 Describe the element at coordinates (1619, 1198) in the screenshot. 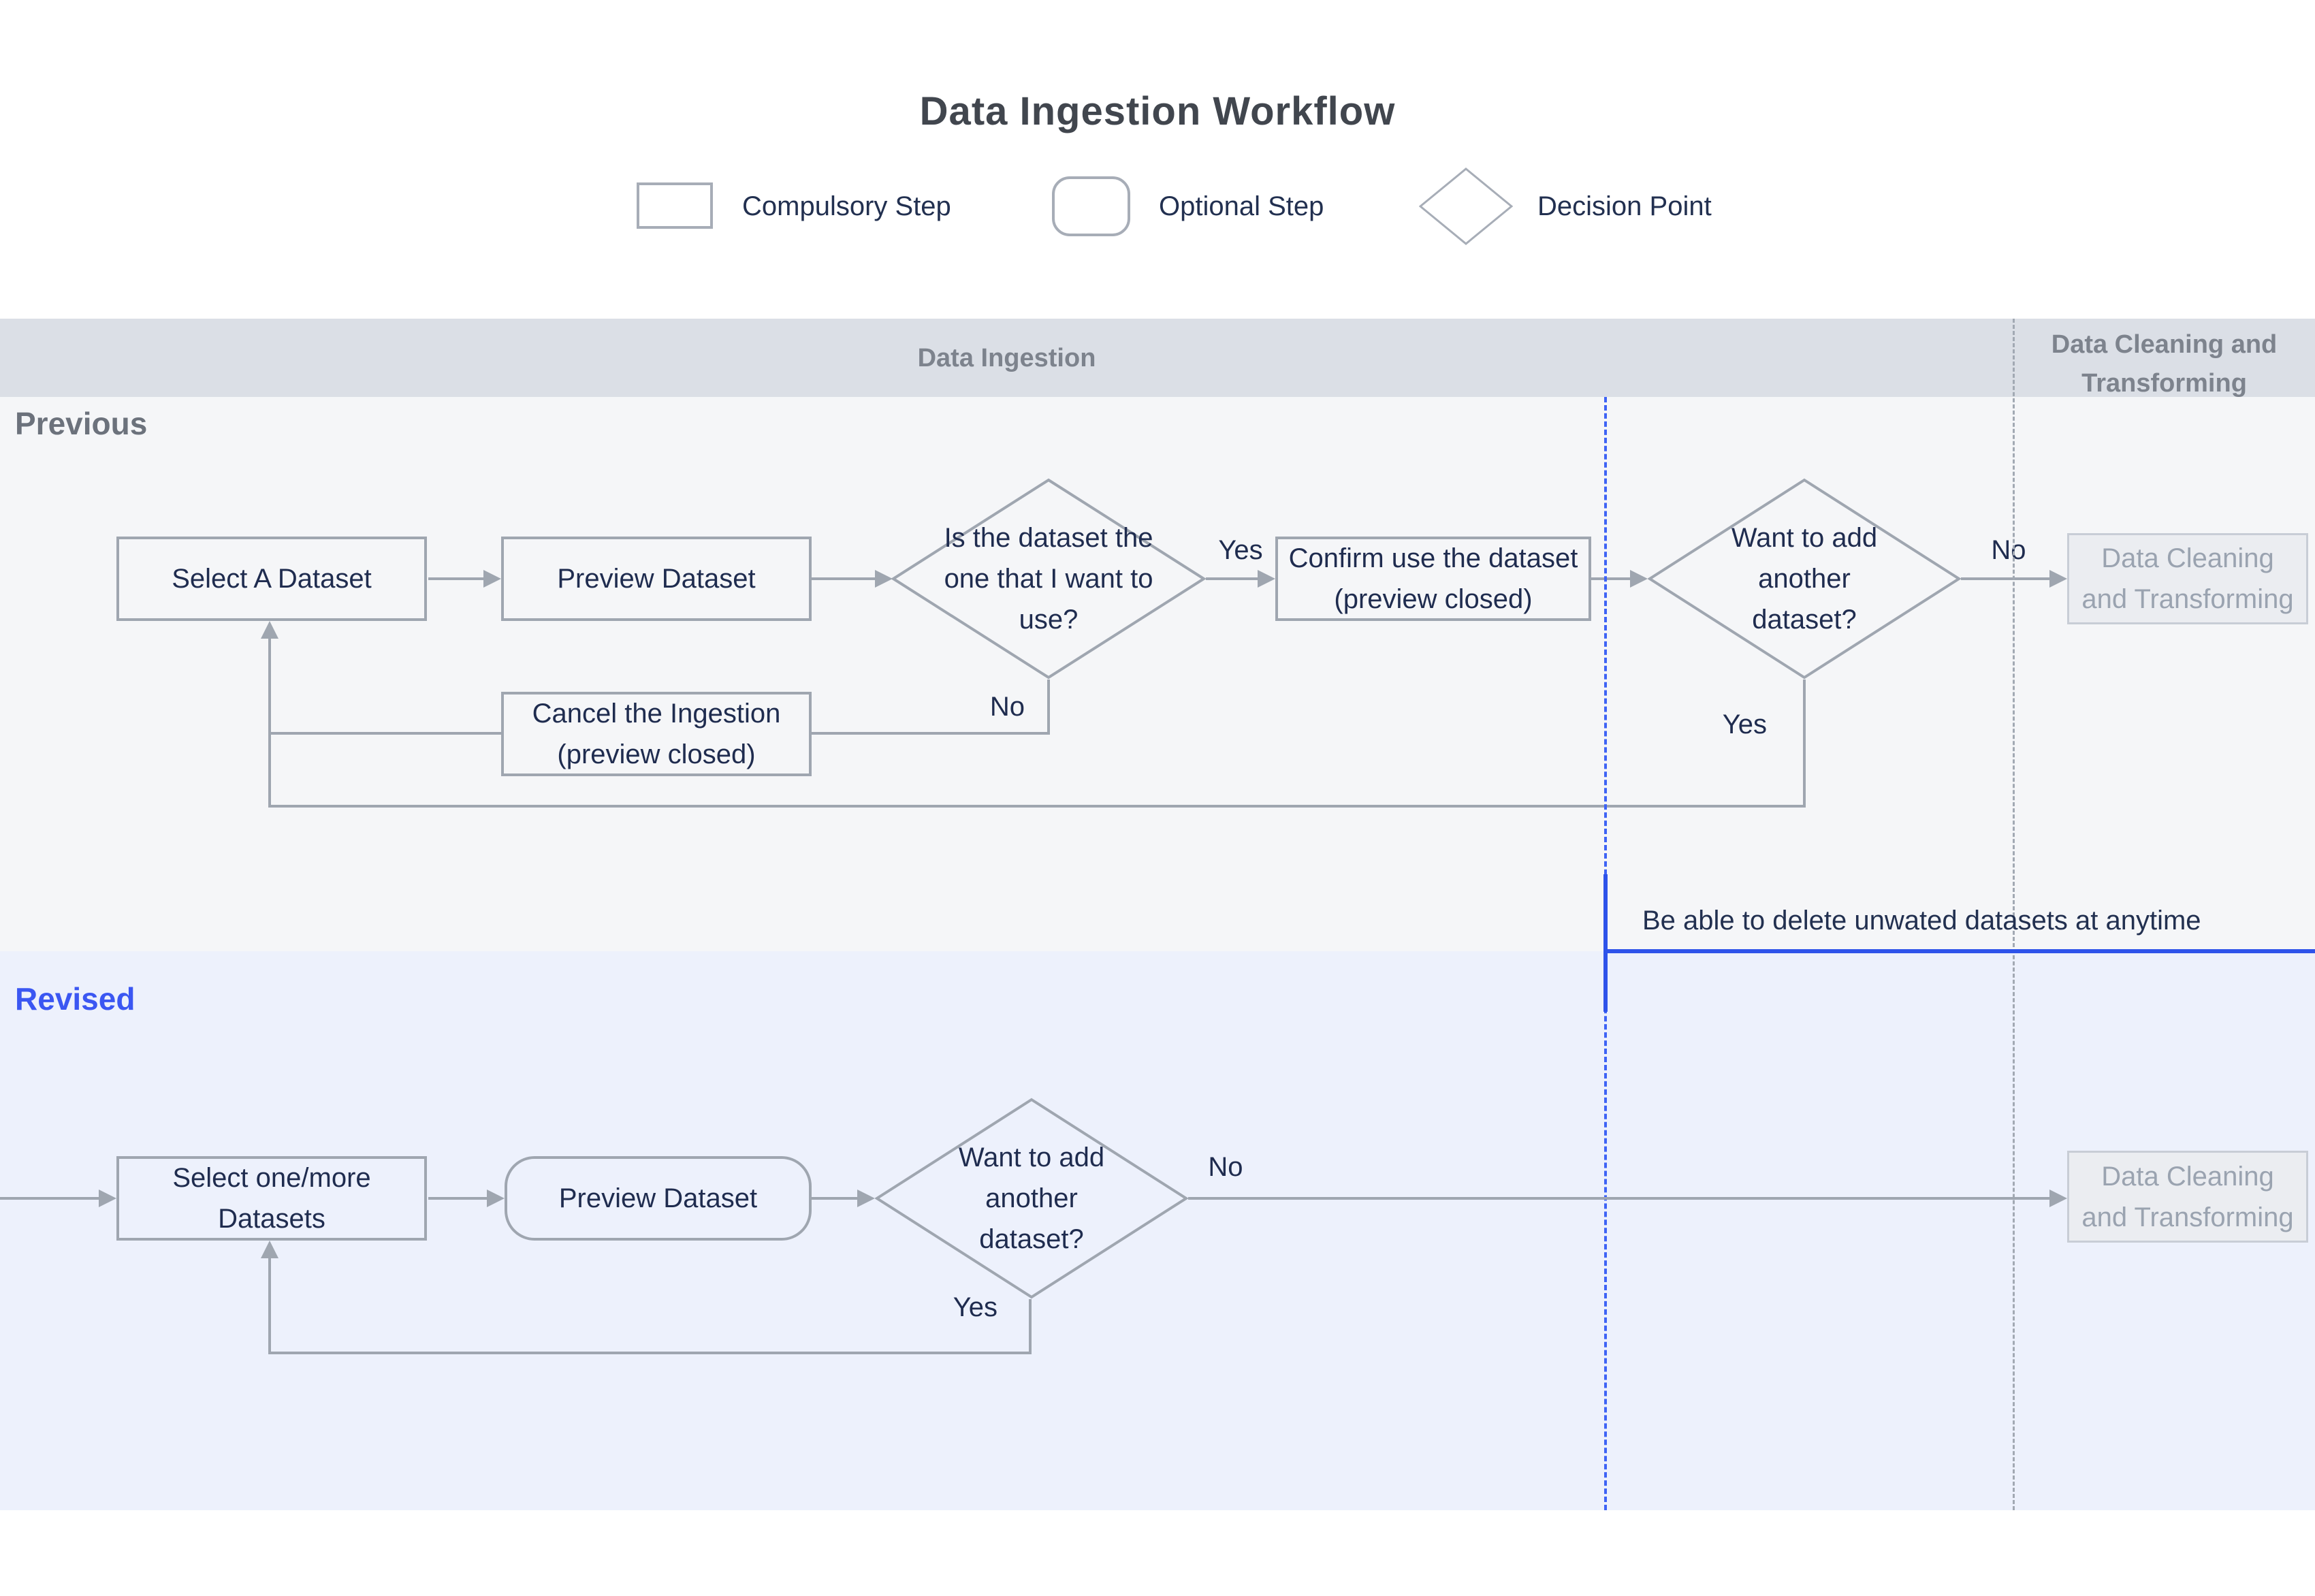

I see `connector-decision-to-cleaning-revised` at that location.